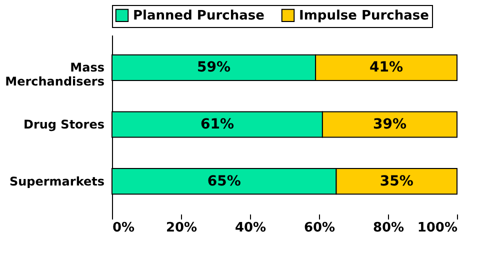 Image resolution: width=480 pixels, height=270 pixels. I want to click on x-tick-label: 100%, so click(437, 228).